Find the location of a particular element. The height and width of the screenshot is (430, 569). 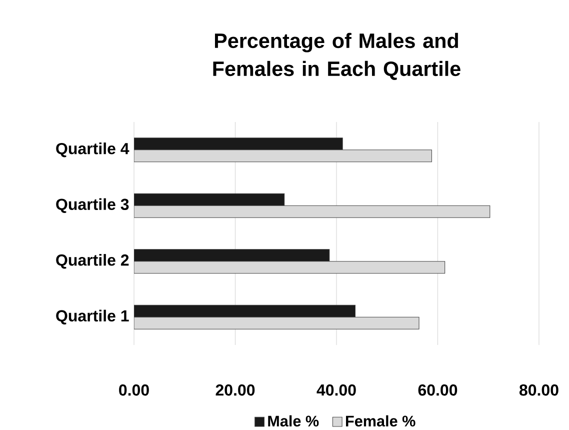

x-tick-label: 20.00 is located at coordinates (235, 390).